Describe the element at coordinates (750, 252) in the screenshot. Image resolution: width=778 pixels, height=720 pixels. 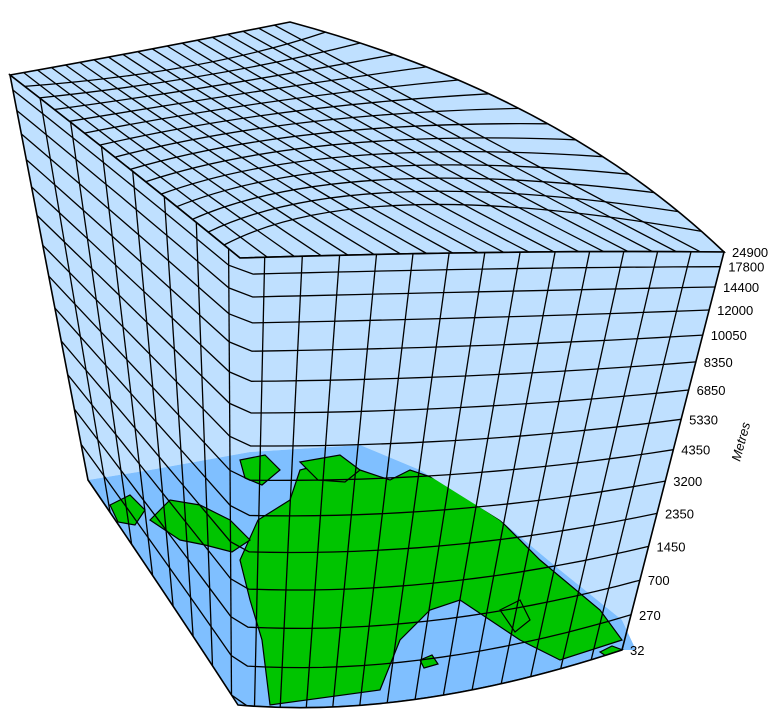
I see `level-label: 24900` at that location.